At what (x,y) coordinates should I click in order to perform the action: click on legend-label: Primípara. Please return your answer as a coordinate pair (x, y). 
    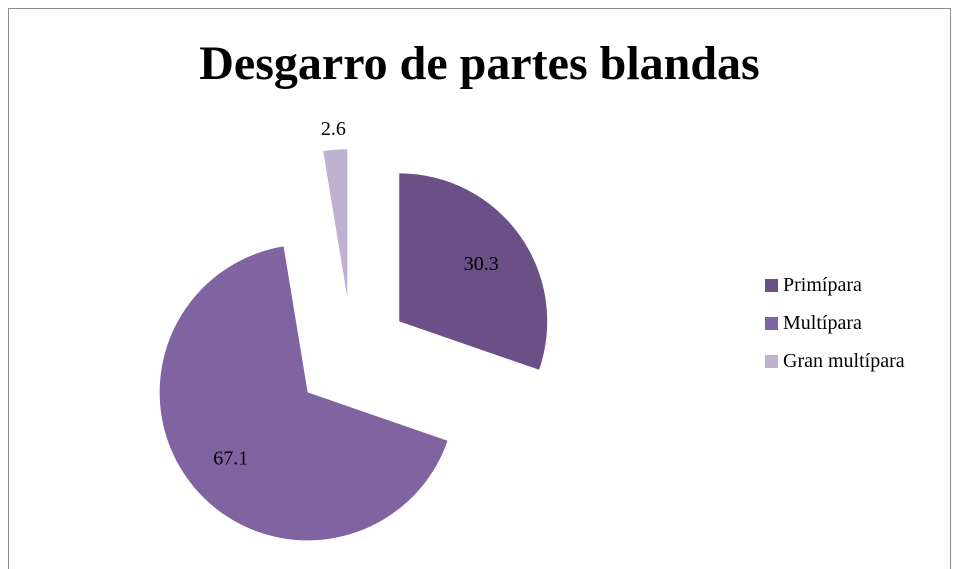
    Looking at the image, I should click on (822, 284).